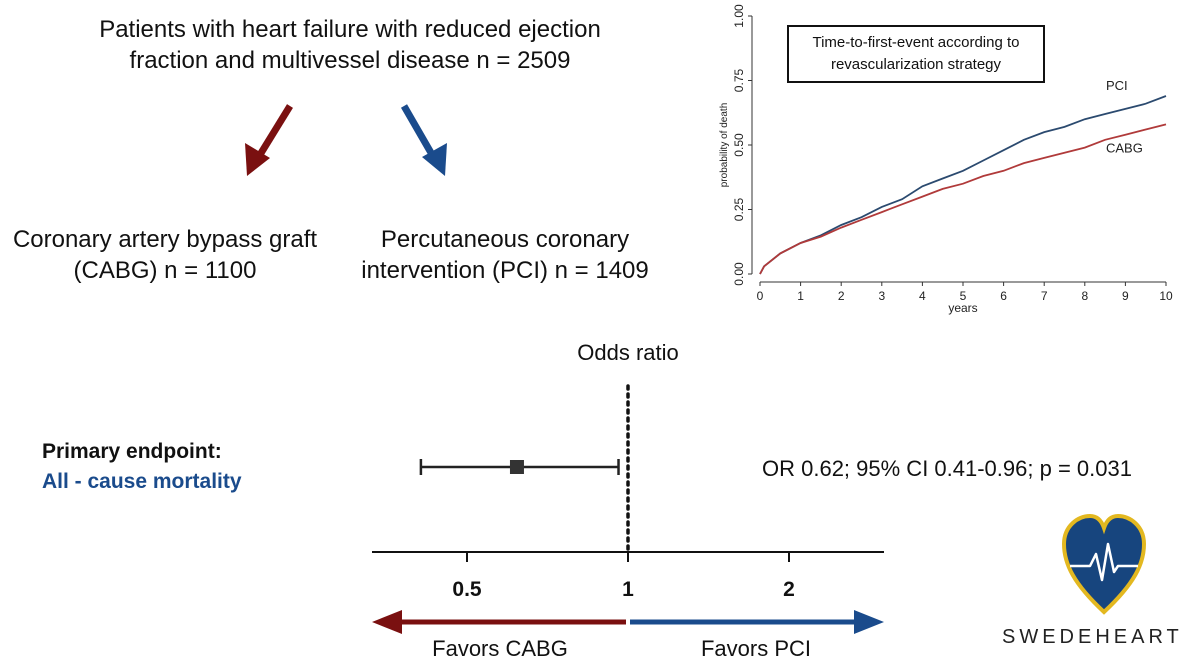 The image size is (1200, 658). I want to click on km-x-tick-label: 8, so click(1084, 296).